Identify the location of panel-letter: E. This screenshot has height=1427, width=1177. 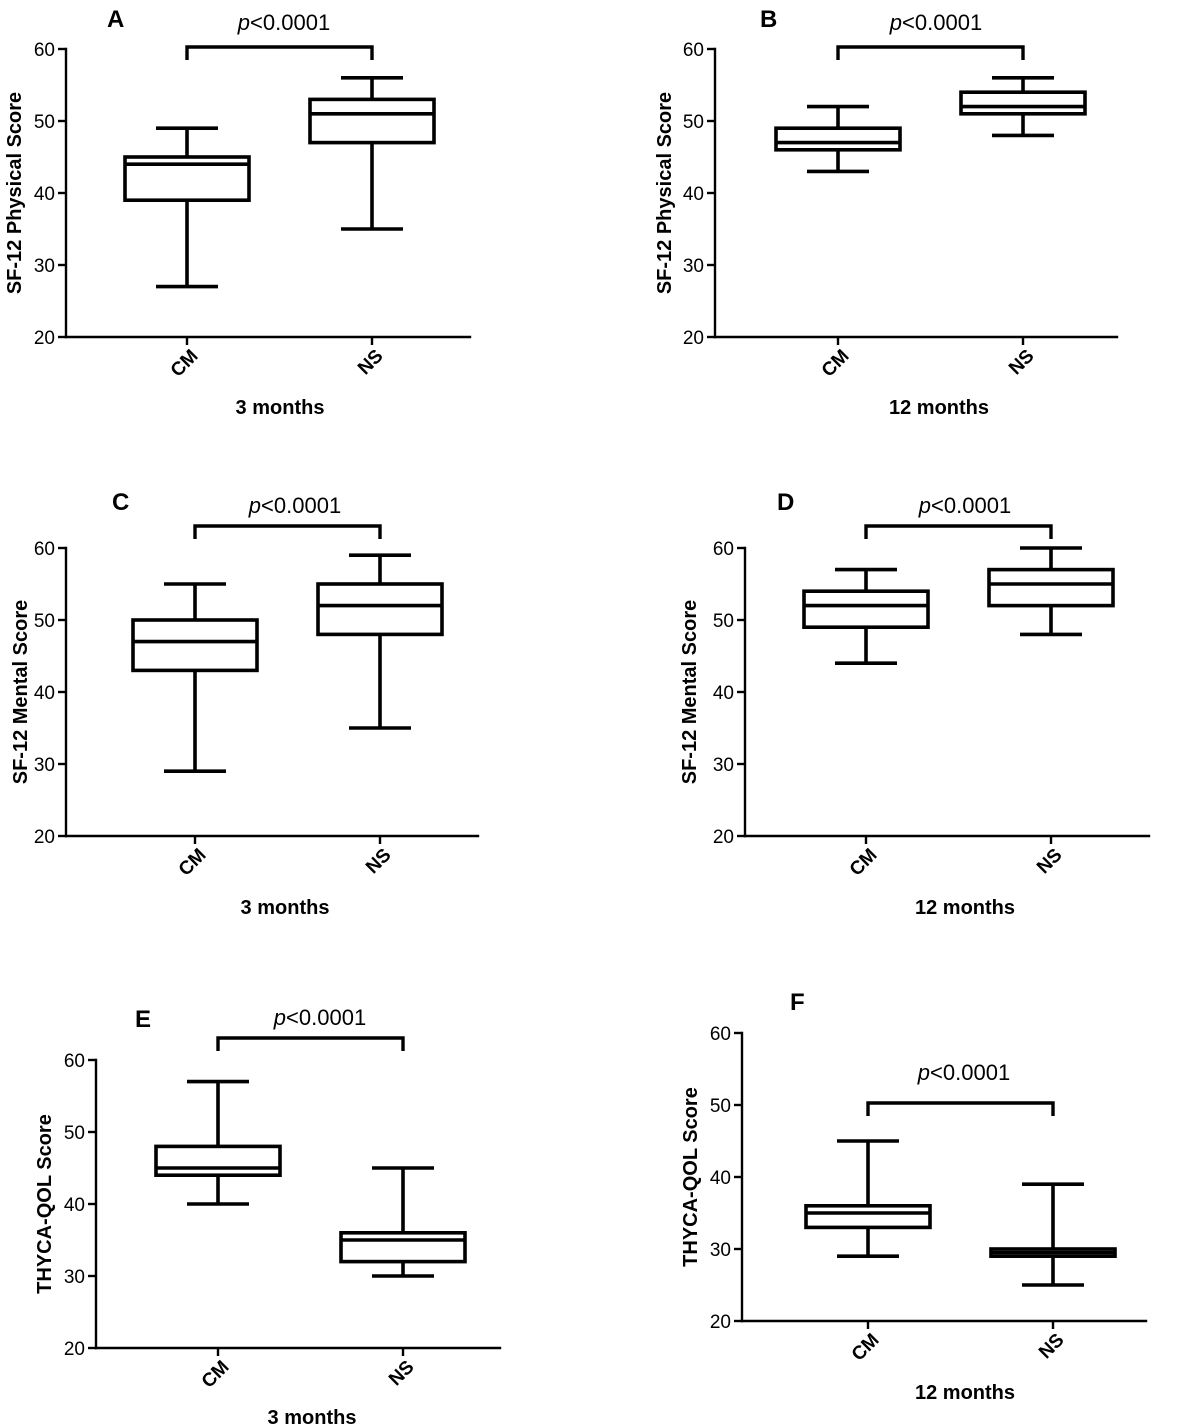
(143, 1019).